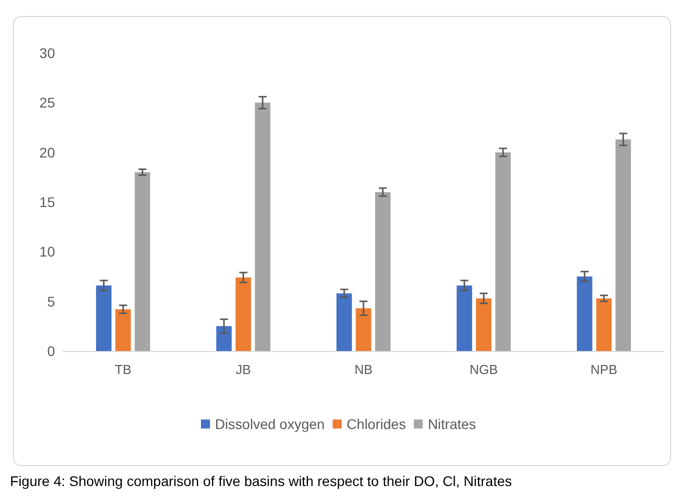  Describe the element at coordinates (452, 424) in the screenshot. I see `legend-label: Nitrates` at that location.